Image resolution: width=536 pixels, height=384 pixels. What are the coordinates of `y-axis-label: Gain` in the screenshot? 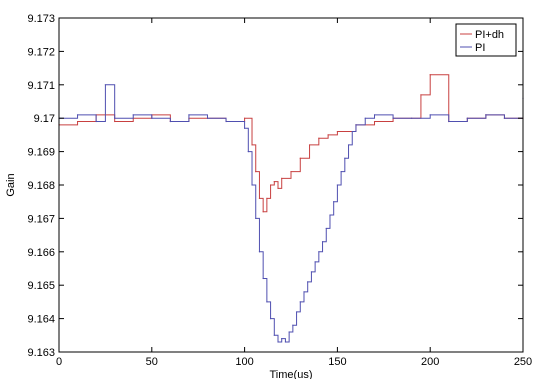 It's located at (11, 184).